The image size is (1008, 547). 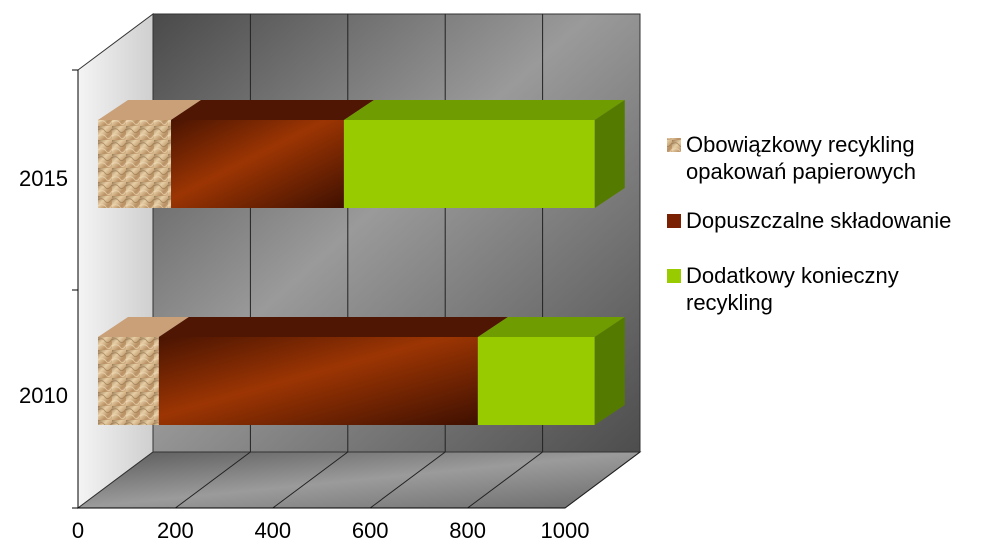 What do you see at coordinates (609, 154) in the screenshot?
I see `bar-side-2015` at bounding box center [609, 154].